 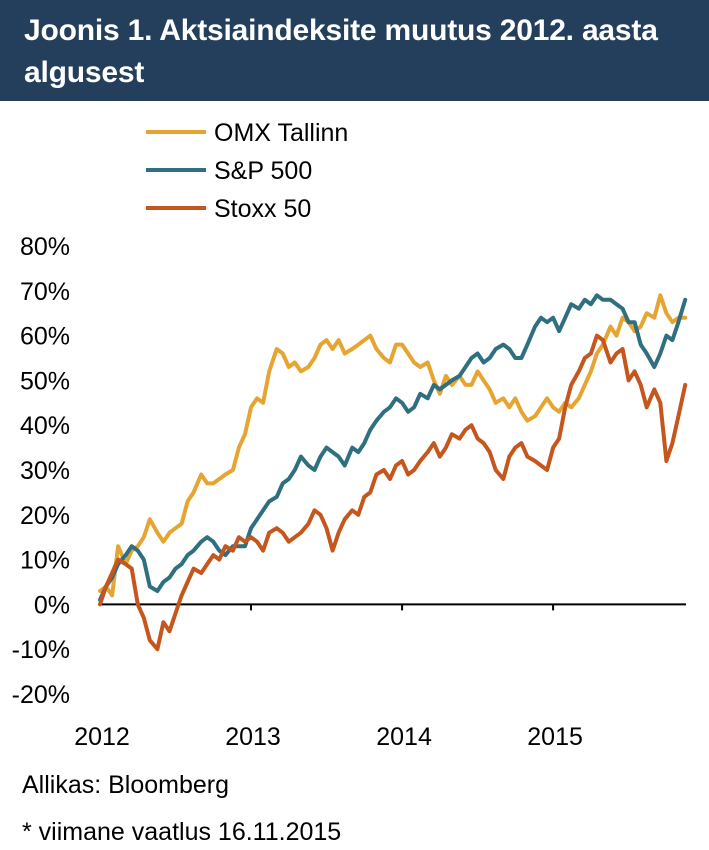 What do you see at coordinates (253, 737) in the screenshot?
I see `x-tick-label: 2013` at bounding box center [253, 737].